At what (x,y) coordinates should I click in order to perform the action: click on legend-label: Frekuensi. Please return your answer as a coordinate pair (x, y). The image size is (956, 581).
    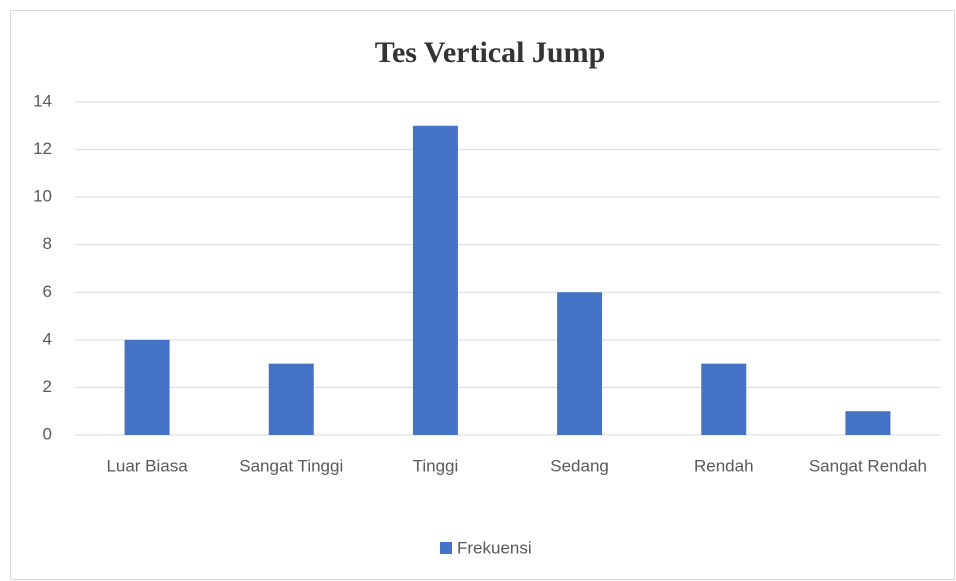
    Looking at the image, I should click on (494, 547).